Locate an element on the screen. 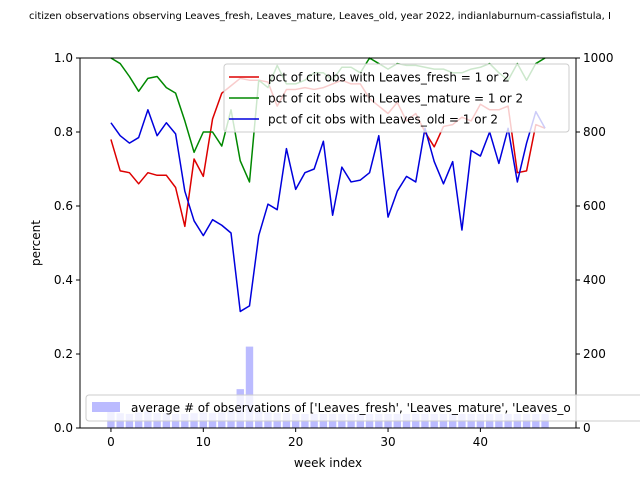 The width and height of the screenshot is (640, 480). bar-legend-swatch is located at coordinates (106, 407).